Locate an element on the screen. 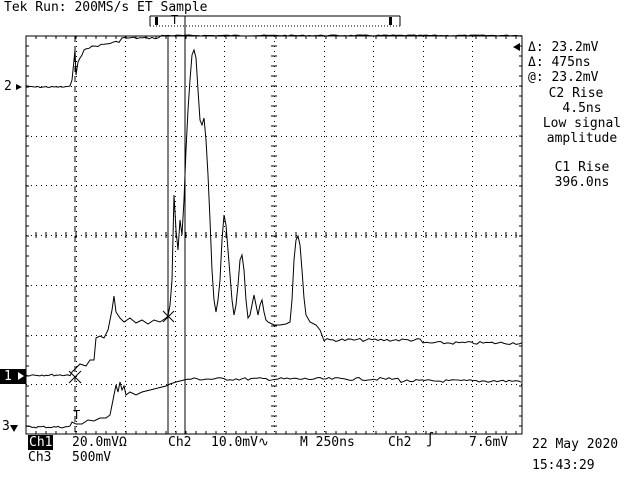  measure-delta-t: Δ: 475ns is located at coordinates (559, 62).